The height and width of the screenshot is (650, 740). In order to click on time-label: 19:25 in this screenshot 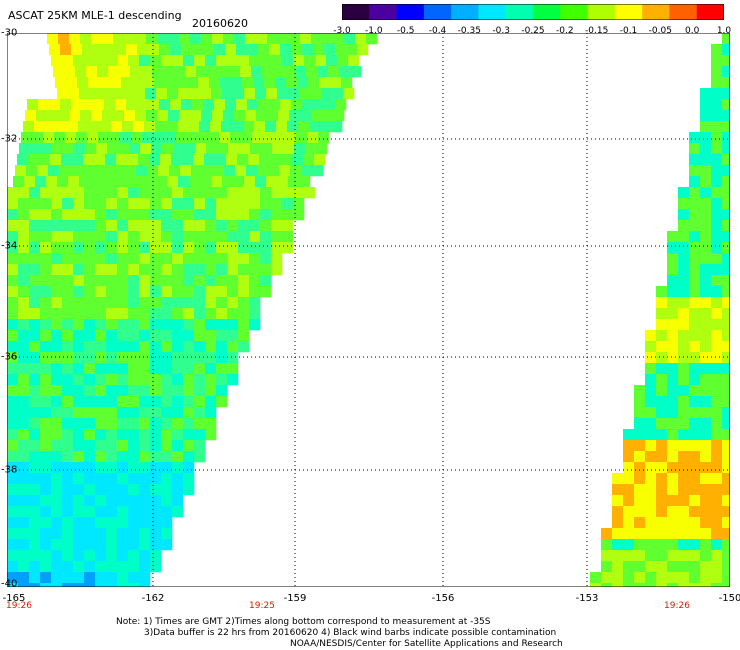, I will do `click(262, 606)`.